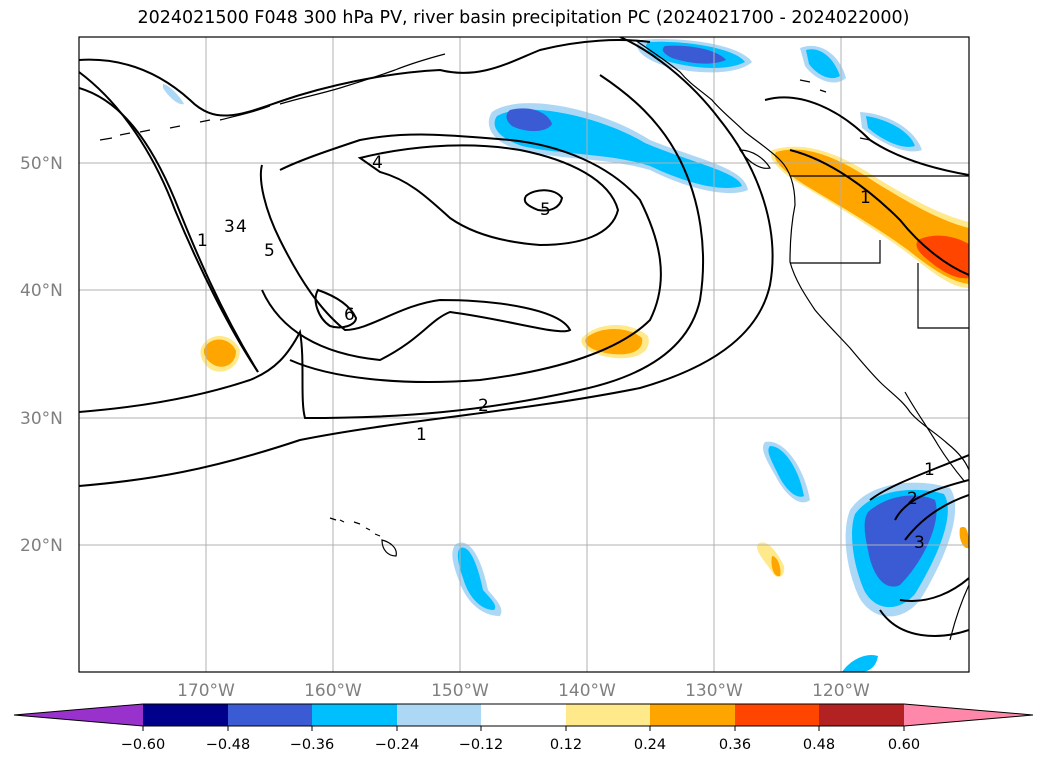 The width and height of the screenshot is (1047, 765). I want to click on precip-blob-panhandle-deep, so click(694, 54).